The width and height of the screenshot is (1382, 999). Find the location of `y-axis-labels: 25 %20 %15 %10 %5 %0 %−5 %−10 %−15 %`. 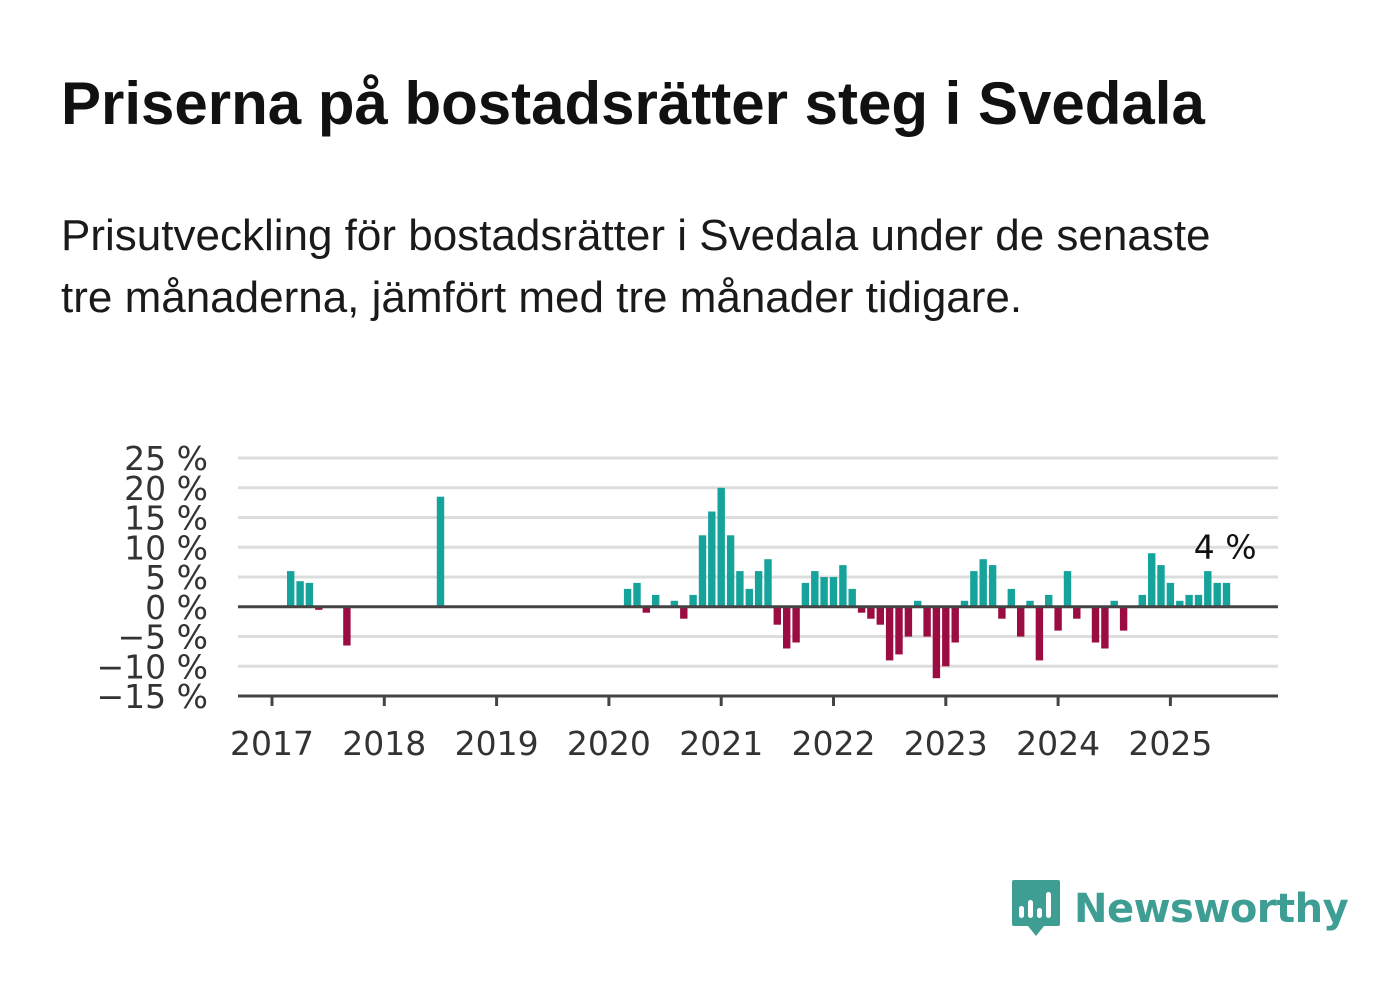

y-axis-labels: 25 %20 %15 %10 %5 %0 %−5 %−10 %−15 % is located at coordinates (153, 577).